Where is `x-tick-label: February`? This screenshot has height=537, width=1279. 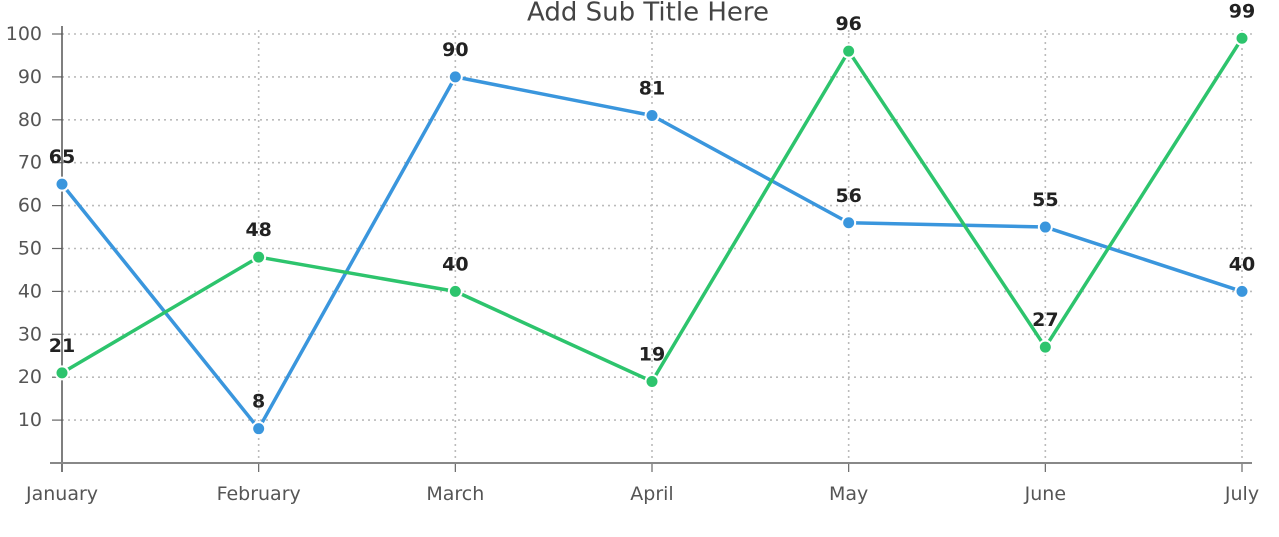
x-tick-label: February is located at coordinates (259, 494).